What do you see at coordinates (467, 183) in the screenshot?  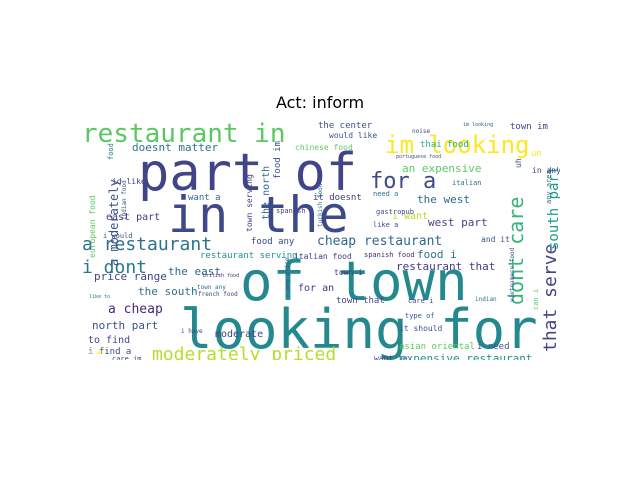 I see `word-italian: italian` at bounding box center [467, 183].